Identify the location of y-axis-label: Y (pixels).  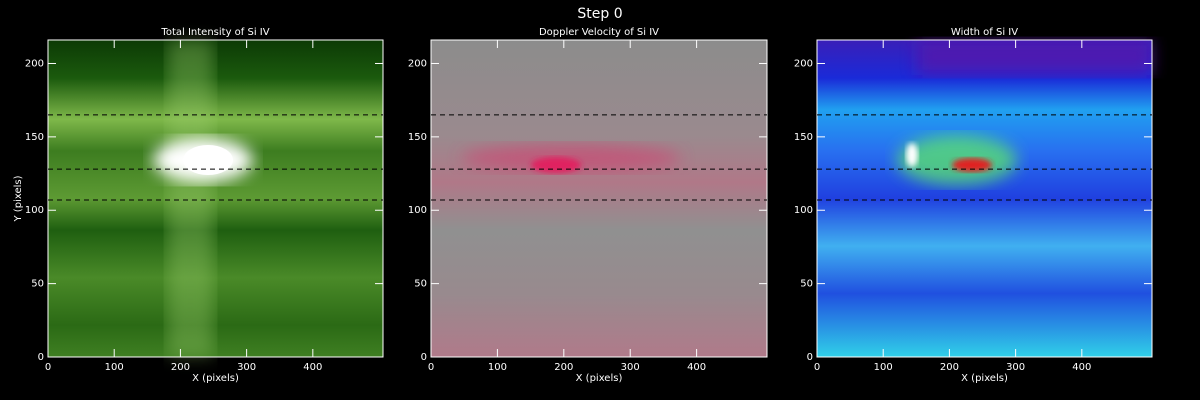
(18, 198).